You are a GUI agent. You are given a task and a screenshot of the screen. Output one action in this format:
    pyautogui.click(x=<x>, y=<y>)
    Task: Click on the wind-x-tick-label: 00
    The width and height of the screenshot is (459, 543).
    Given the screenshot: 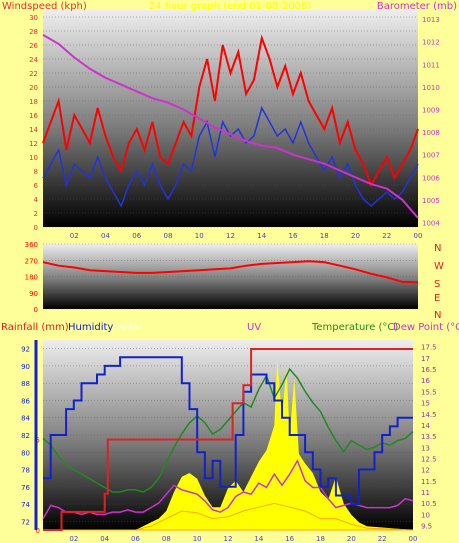 What is the action you would take?
    pyautogui.click(x=418, y=236)
    